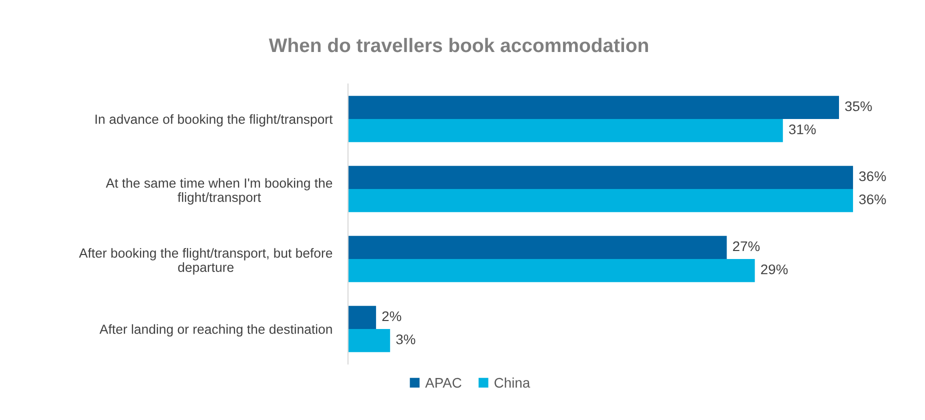  I want to click on data-label: 35%, so click(858, 106).